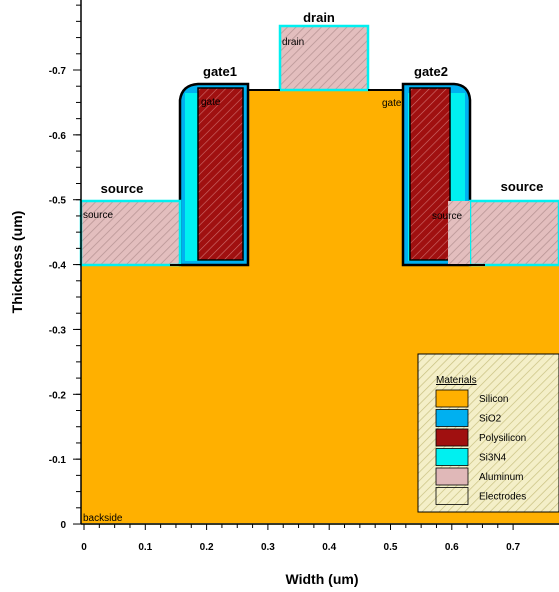 Image resolution: width=559 pixels, height=592 pixels. I want to click on aluminum-solid-swatch, so click(452, 476).